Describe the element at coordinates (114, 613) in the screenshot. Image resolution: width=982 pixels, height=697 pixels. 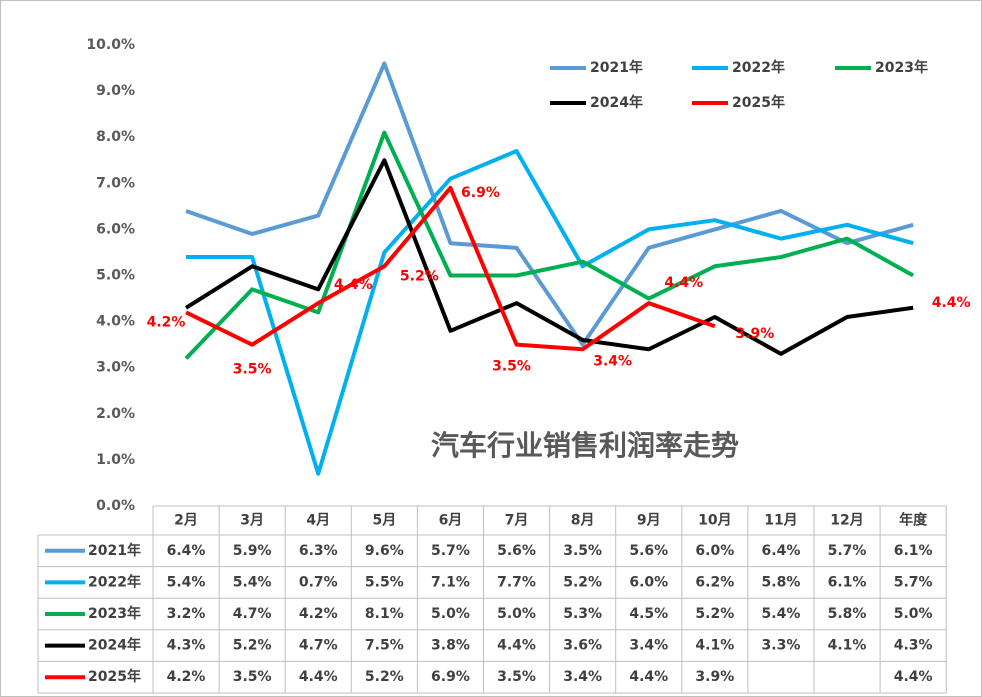
I see `table-row-label: 2023年` at that location.